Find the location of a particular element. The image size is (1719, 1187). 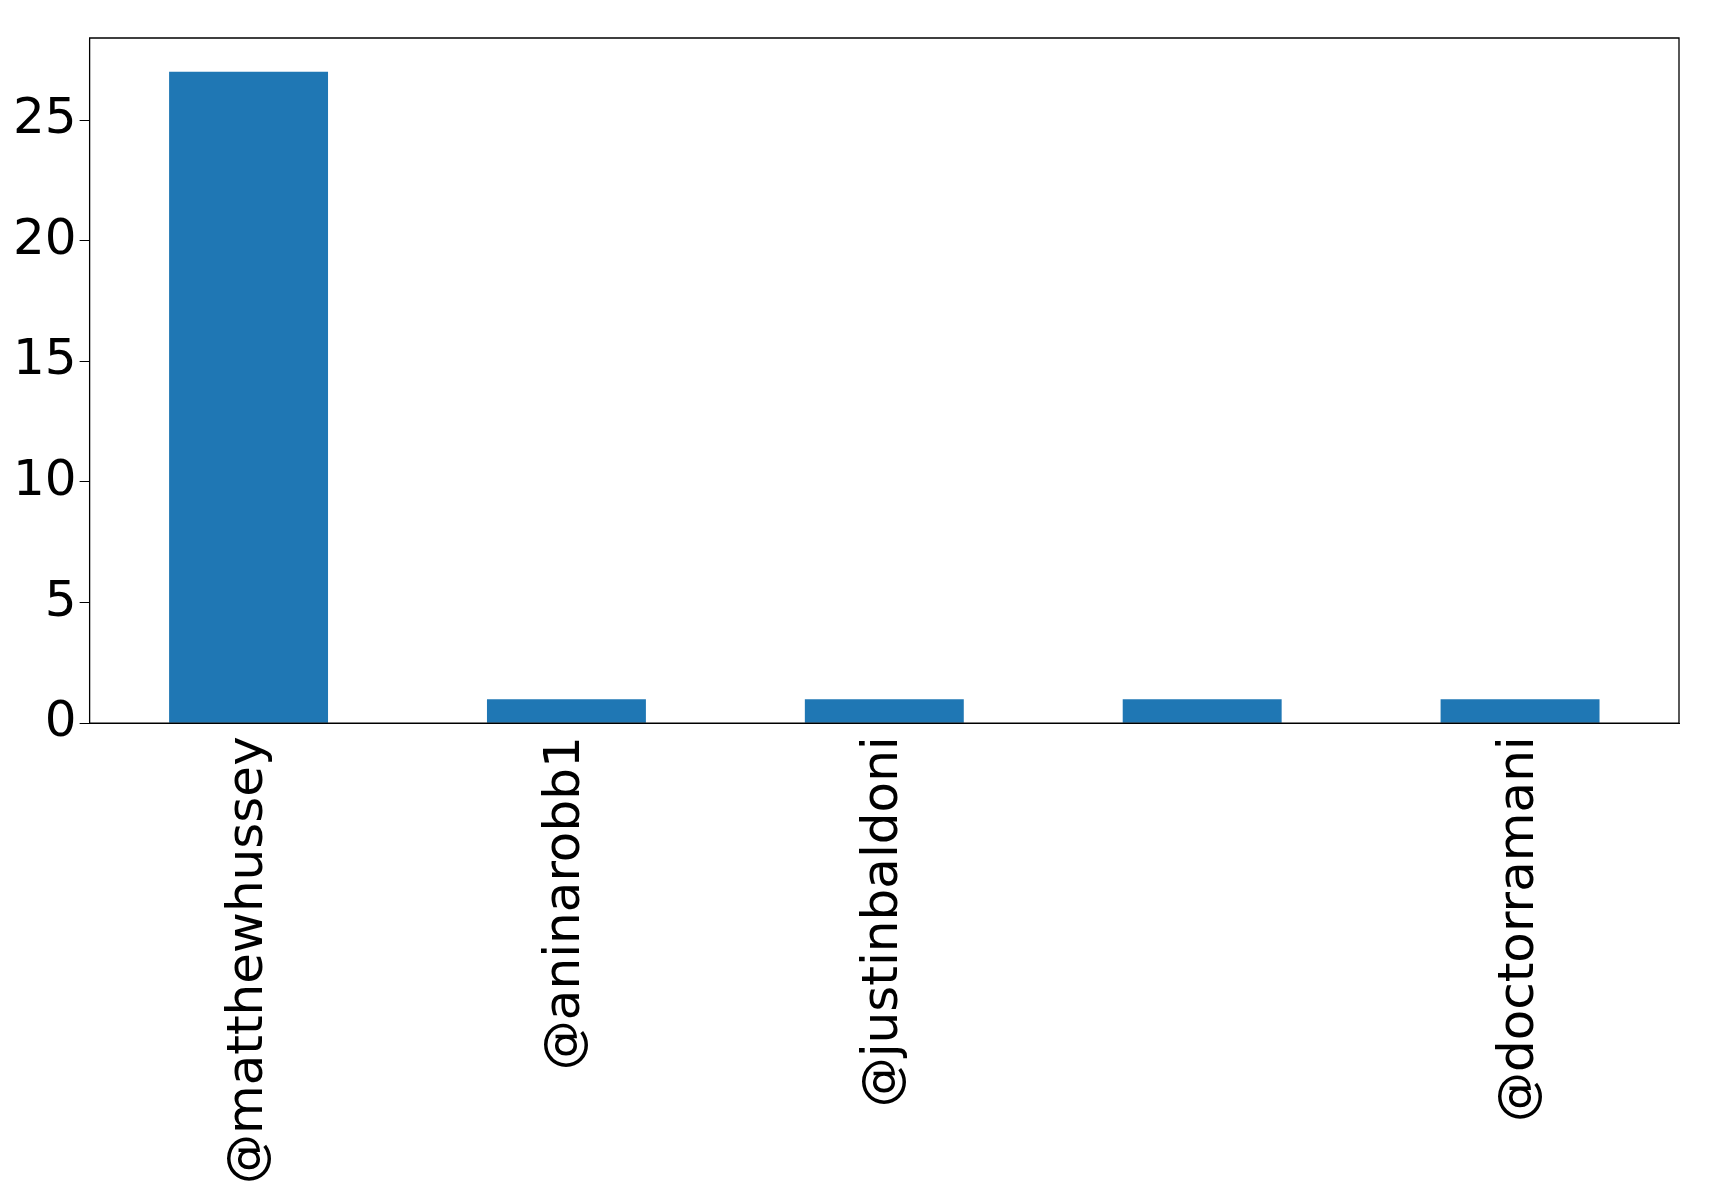

x-tick-label: @matthewhussey is located at coordinates (244, 960).